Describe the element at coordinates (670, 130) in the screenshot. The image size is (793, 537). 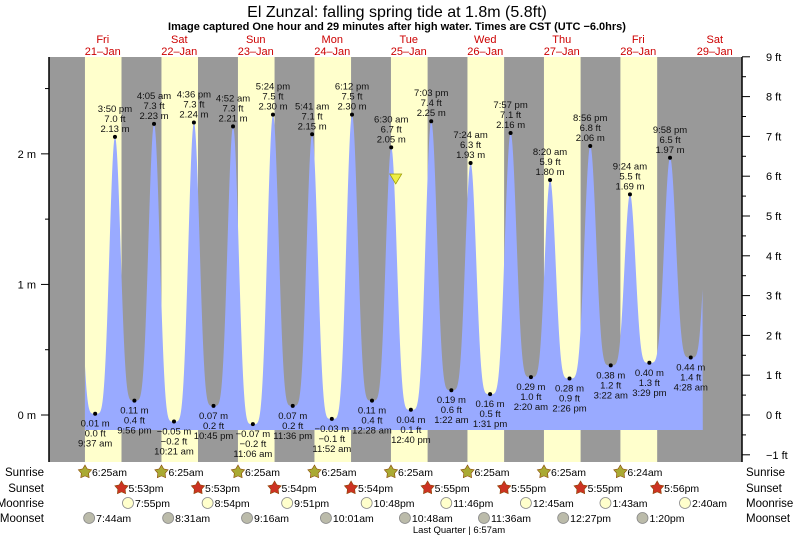
I see `high-tide-time-label: 9:58 pm` at that location.